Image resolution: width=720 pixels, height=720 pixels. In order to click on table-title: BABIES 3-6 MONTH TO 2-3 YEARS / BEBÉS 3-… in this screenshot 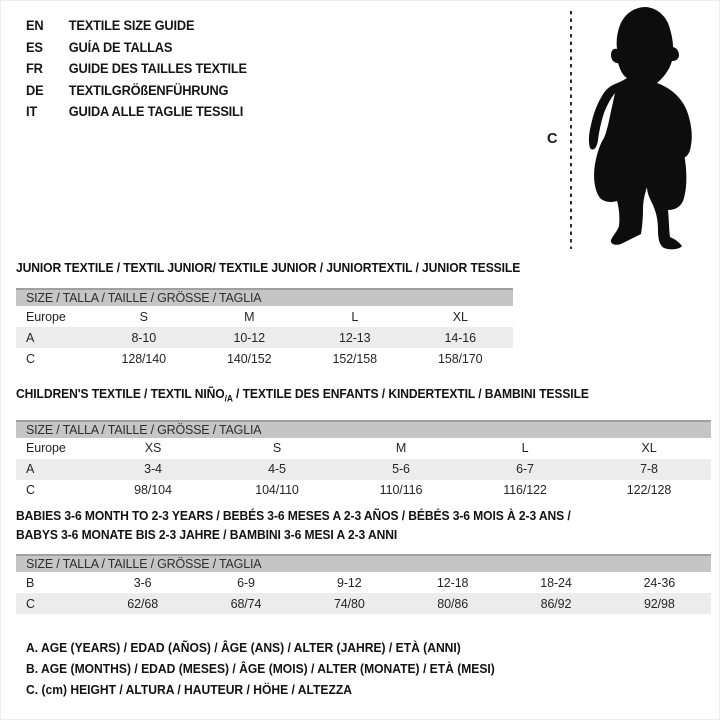, I will do `click(339, 525)`.